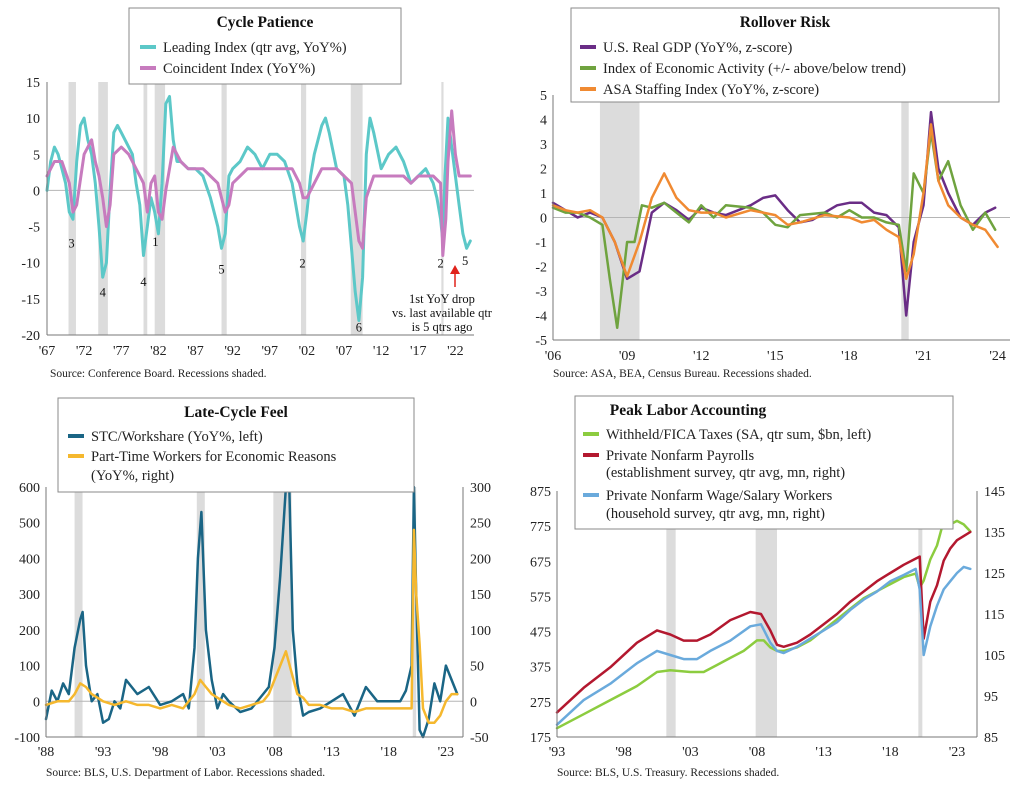 This screenshot has width=1024, height=795. Describe the element at coordinates (994, 574) in the screenshot. I see `y-tick-label: 125` at that location.